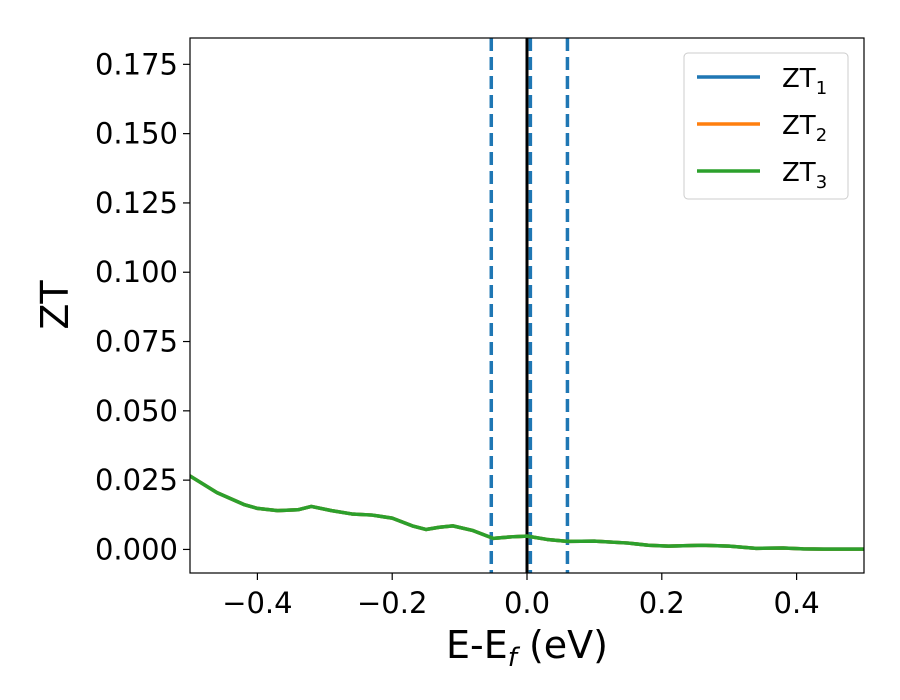  I want to click on x-tick-label: −0.4, so click(257, 603).